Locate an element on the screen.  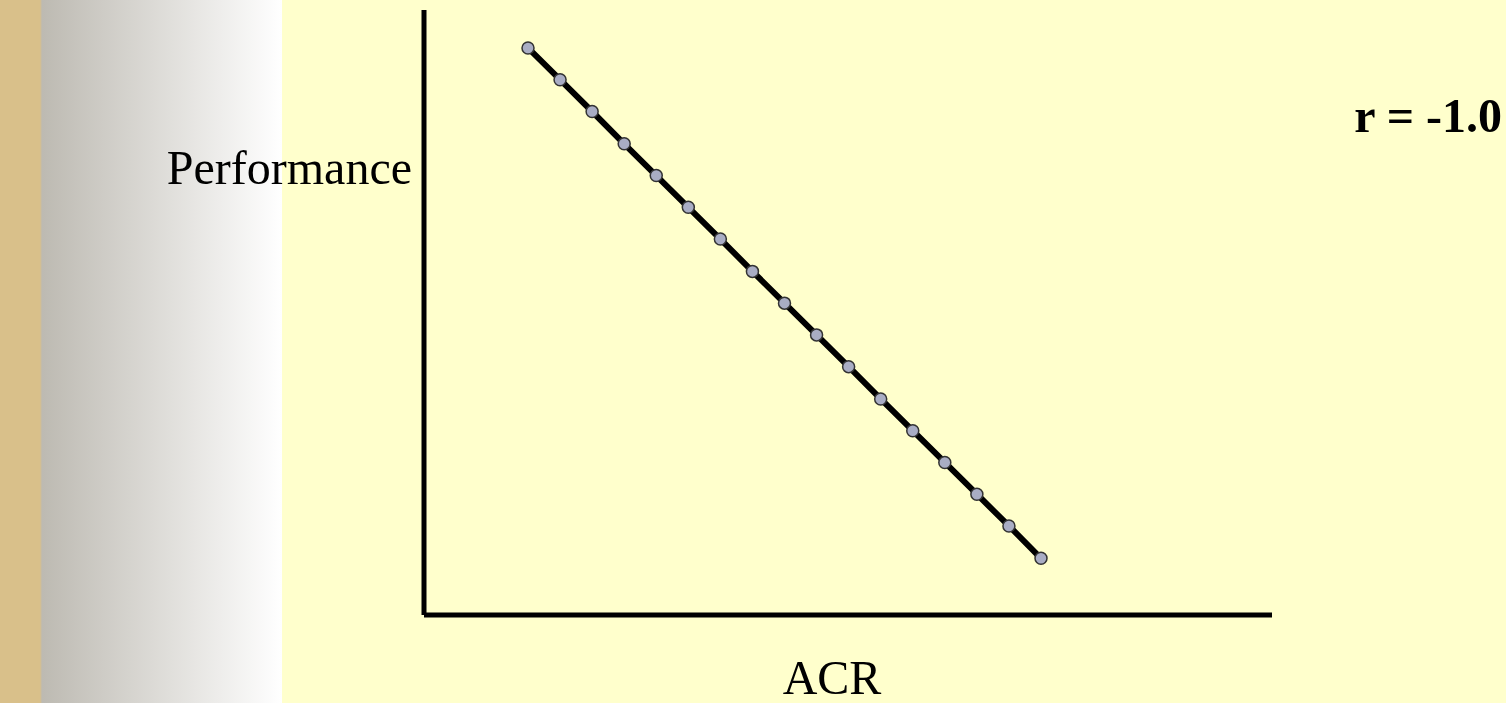
text: r = -1.0 is located at coordinates (1428, 115).